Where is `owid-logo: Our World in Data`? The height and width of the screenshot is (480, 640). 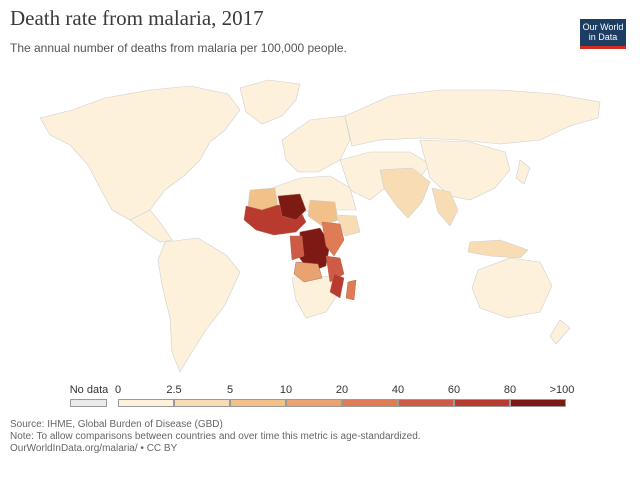
owid-logo: Our World in Data is located at coordinates (603, 34).